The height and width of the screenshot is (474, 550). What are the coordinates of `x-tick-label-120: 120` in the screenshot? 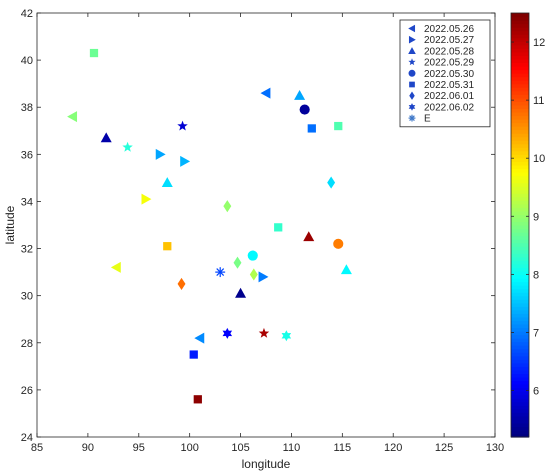 It's located at (393, 448).